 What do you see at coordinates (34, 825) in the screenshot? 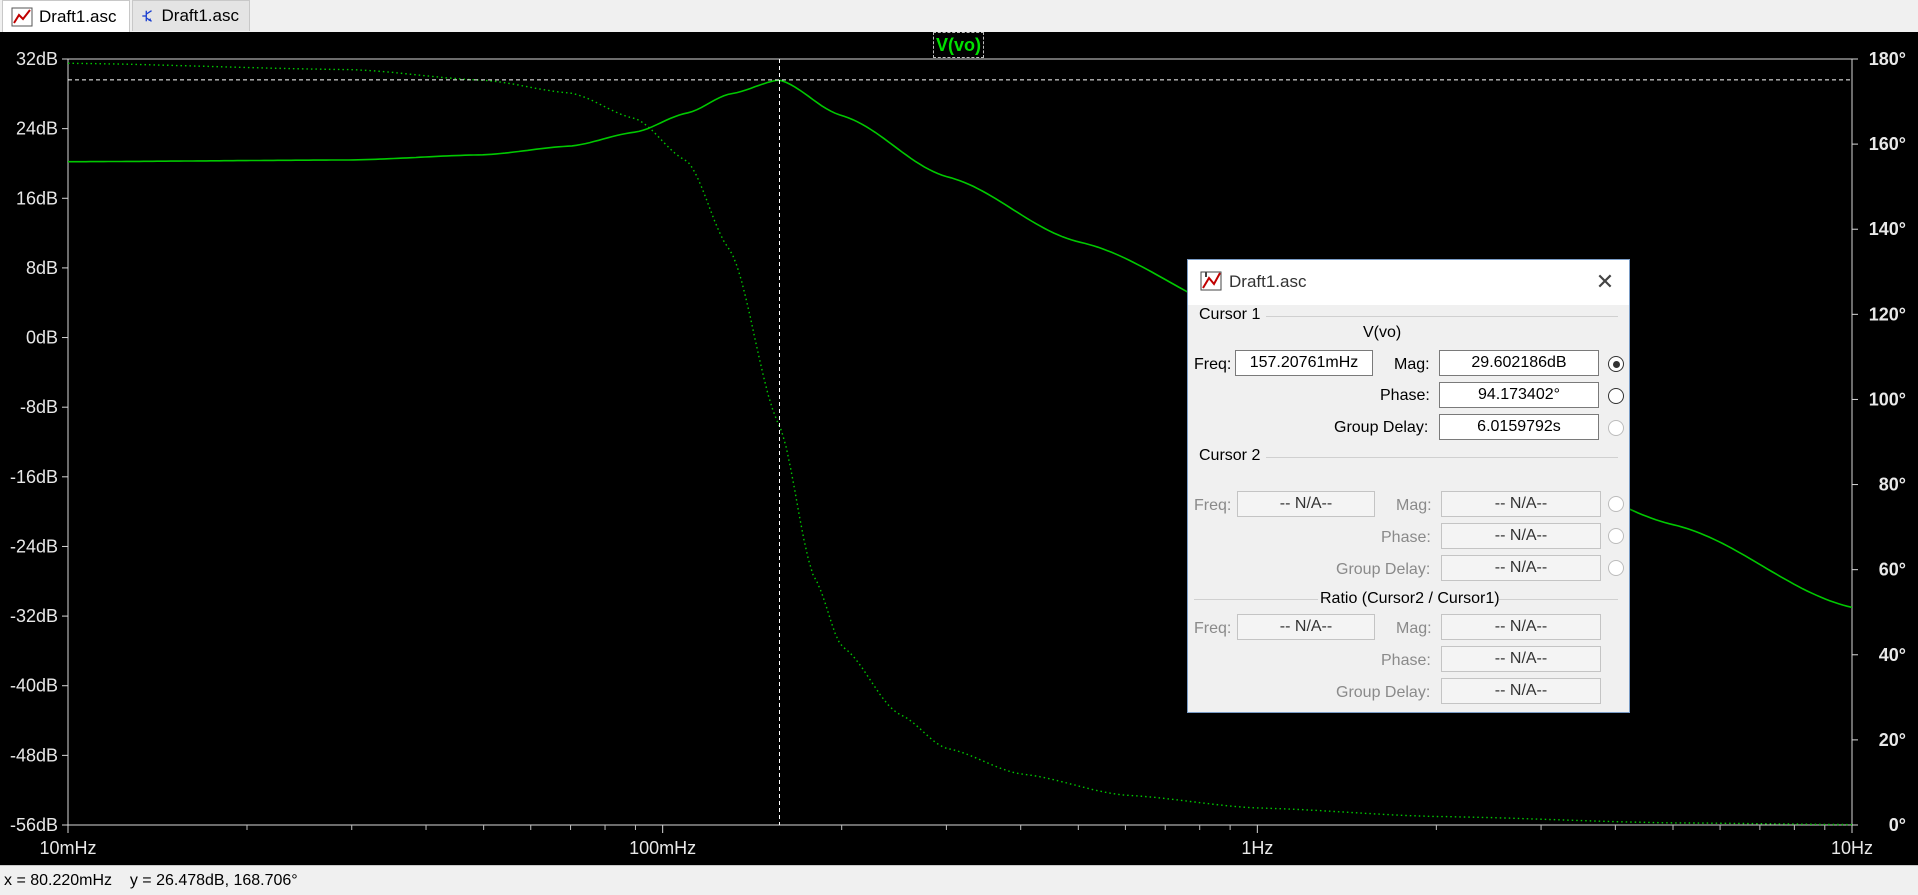
I see `y-left-tick-label: -56dB` at bounding box center [34, 825].